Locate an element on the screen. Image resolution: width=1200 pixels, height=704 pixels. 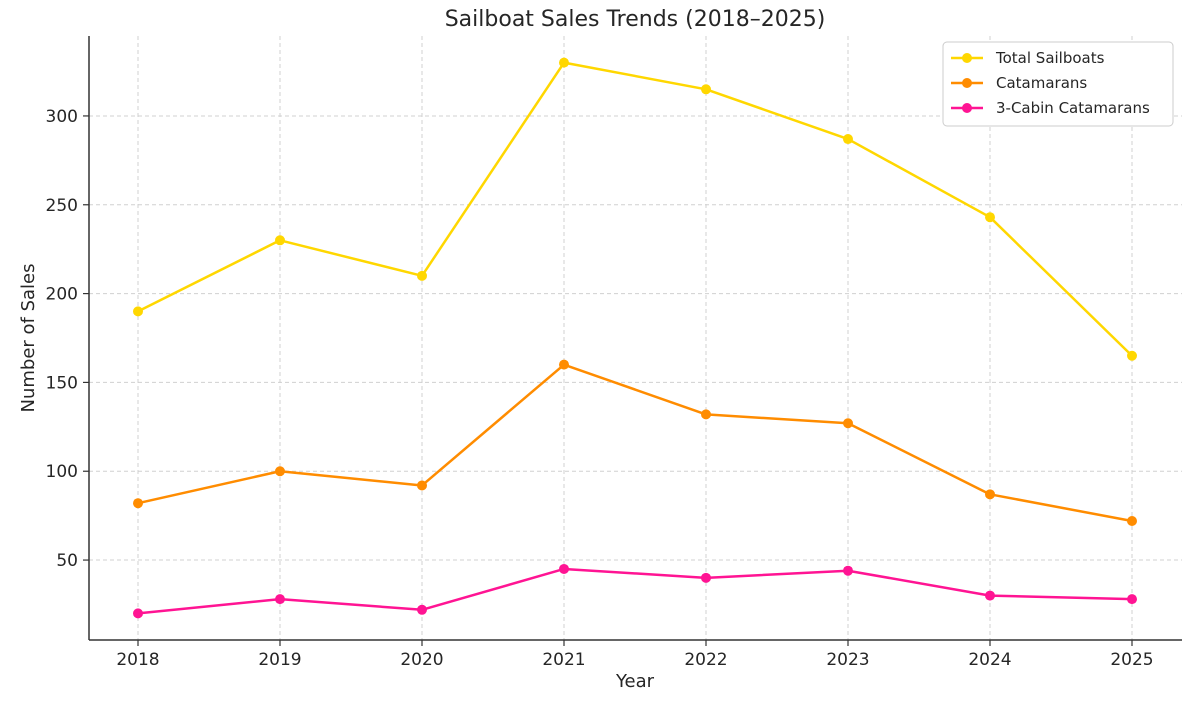
y-tick-label: 150 is located at coordinates (62, 383).